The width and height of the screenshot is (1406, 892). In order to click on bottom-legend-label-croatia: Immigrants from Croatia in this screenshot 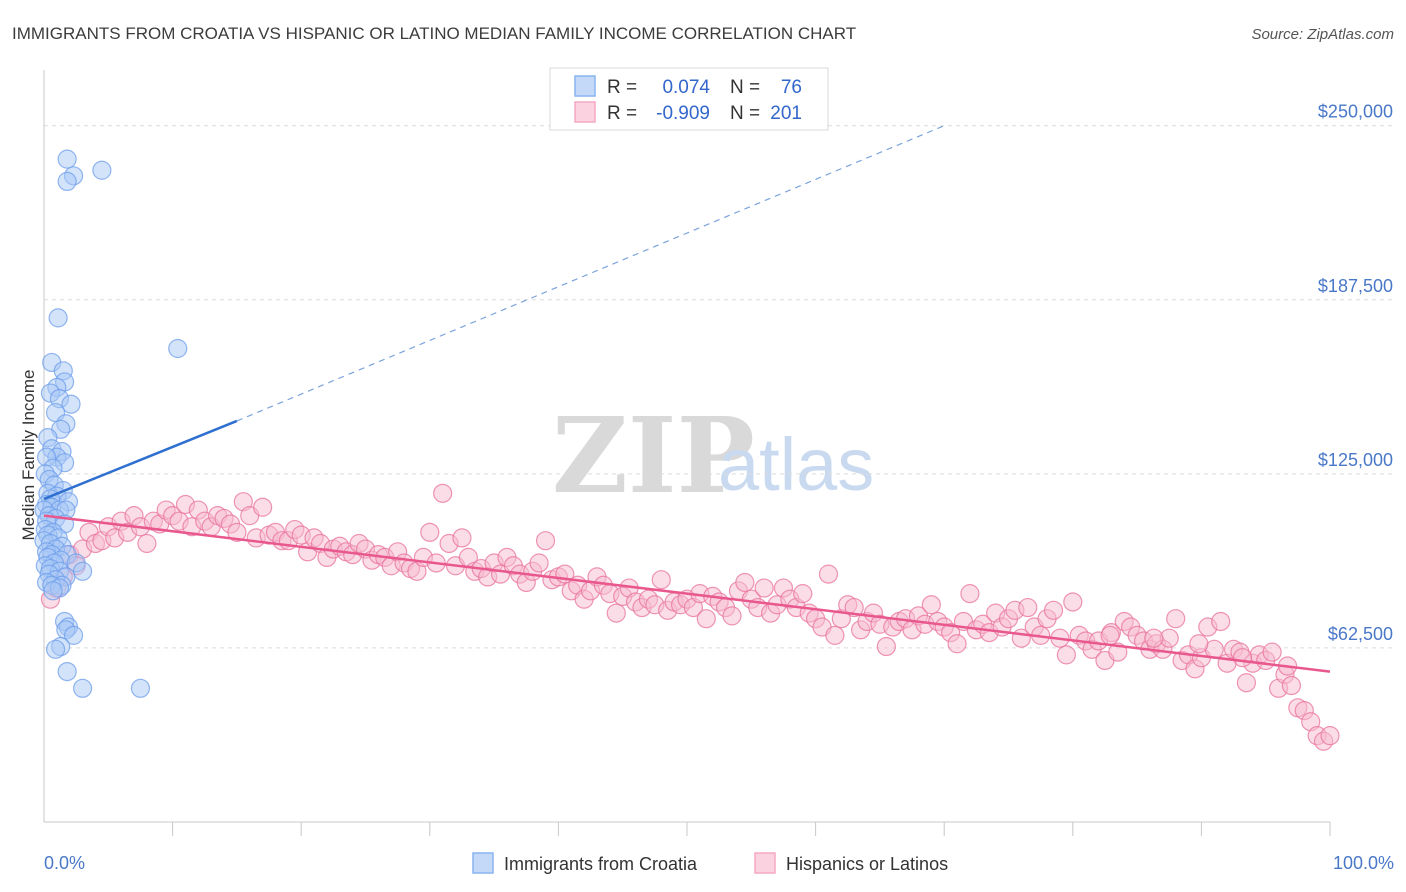, I will do `click(601, 864)`.